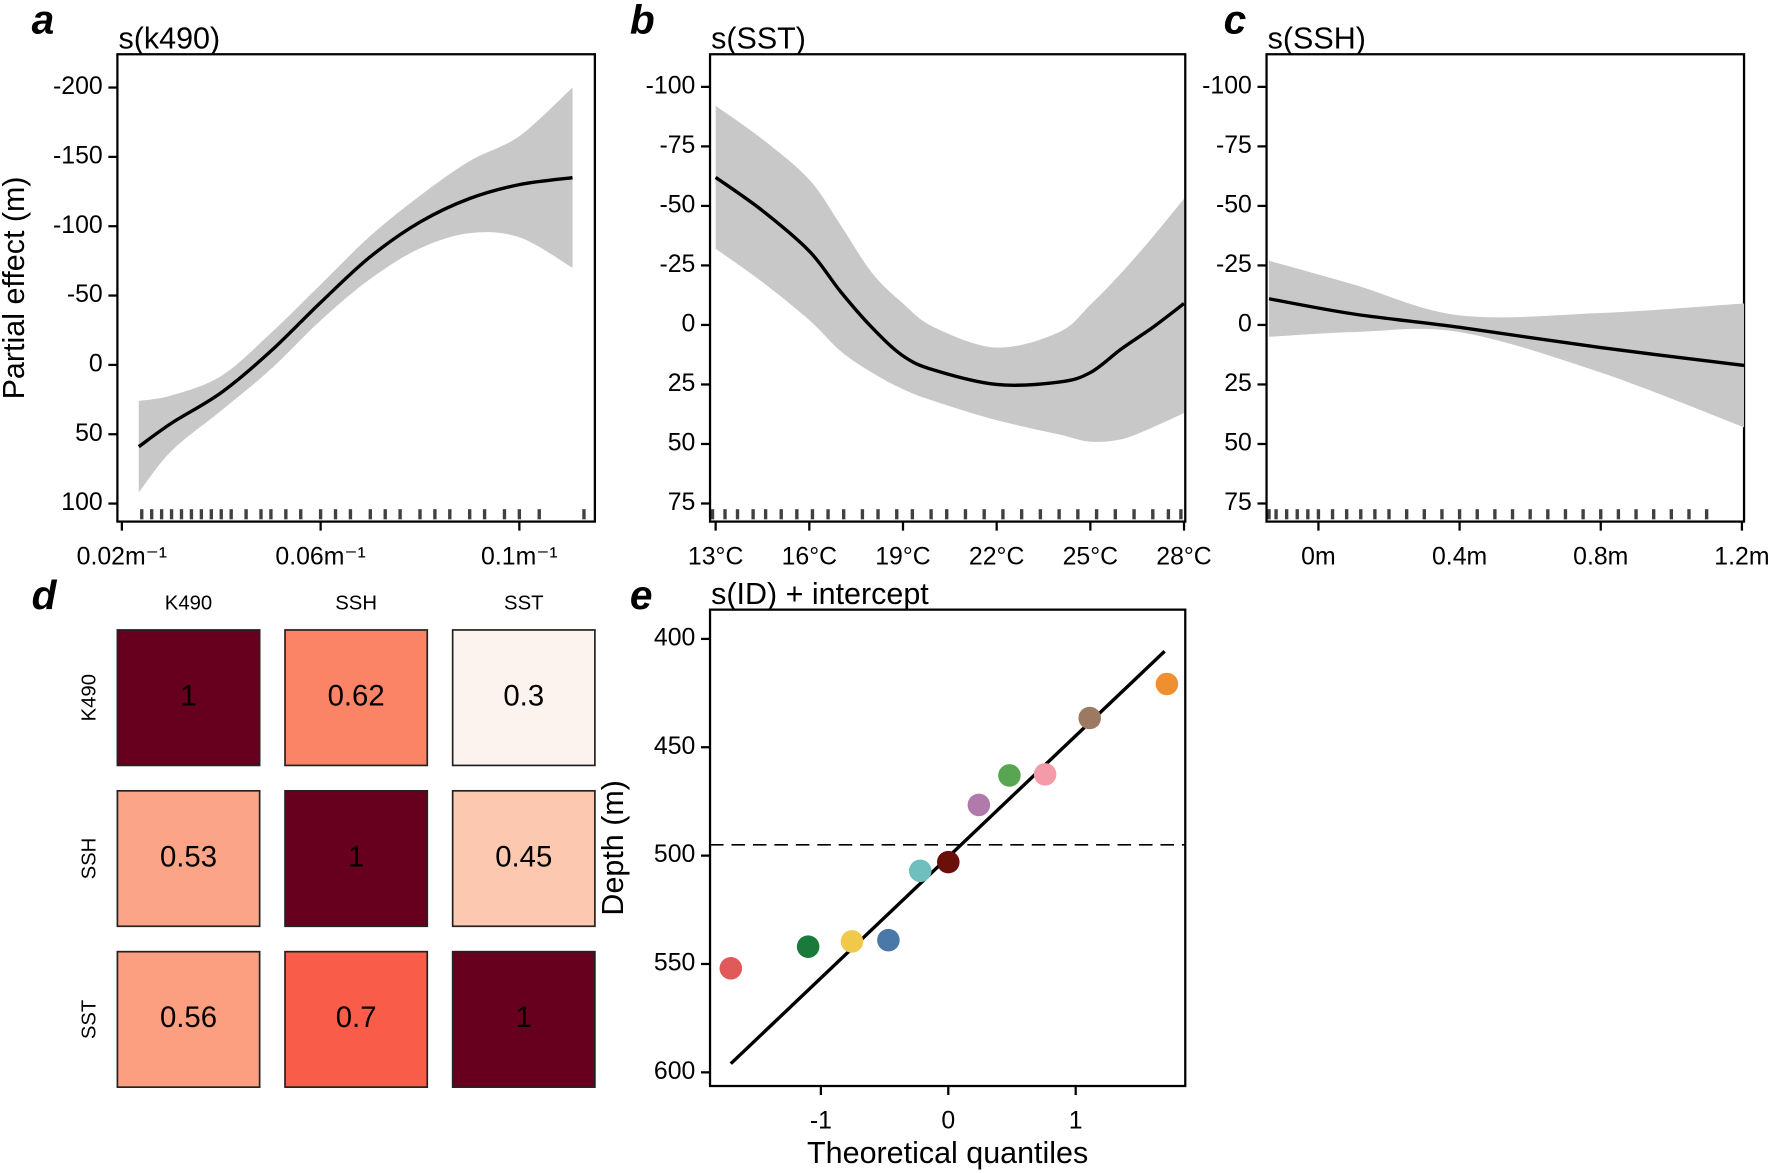 The height and width of the screenshot is (1173, 1770). Describe the element at coordinates (170, 39) in the screenshot. I see `panel-title: s(k490)` at that location.